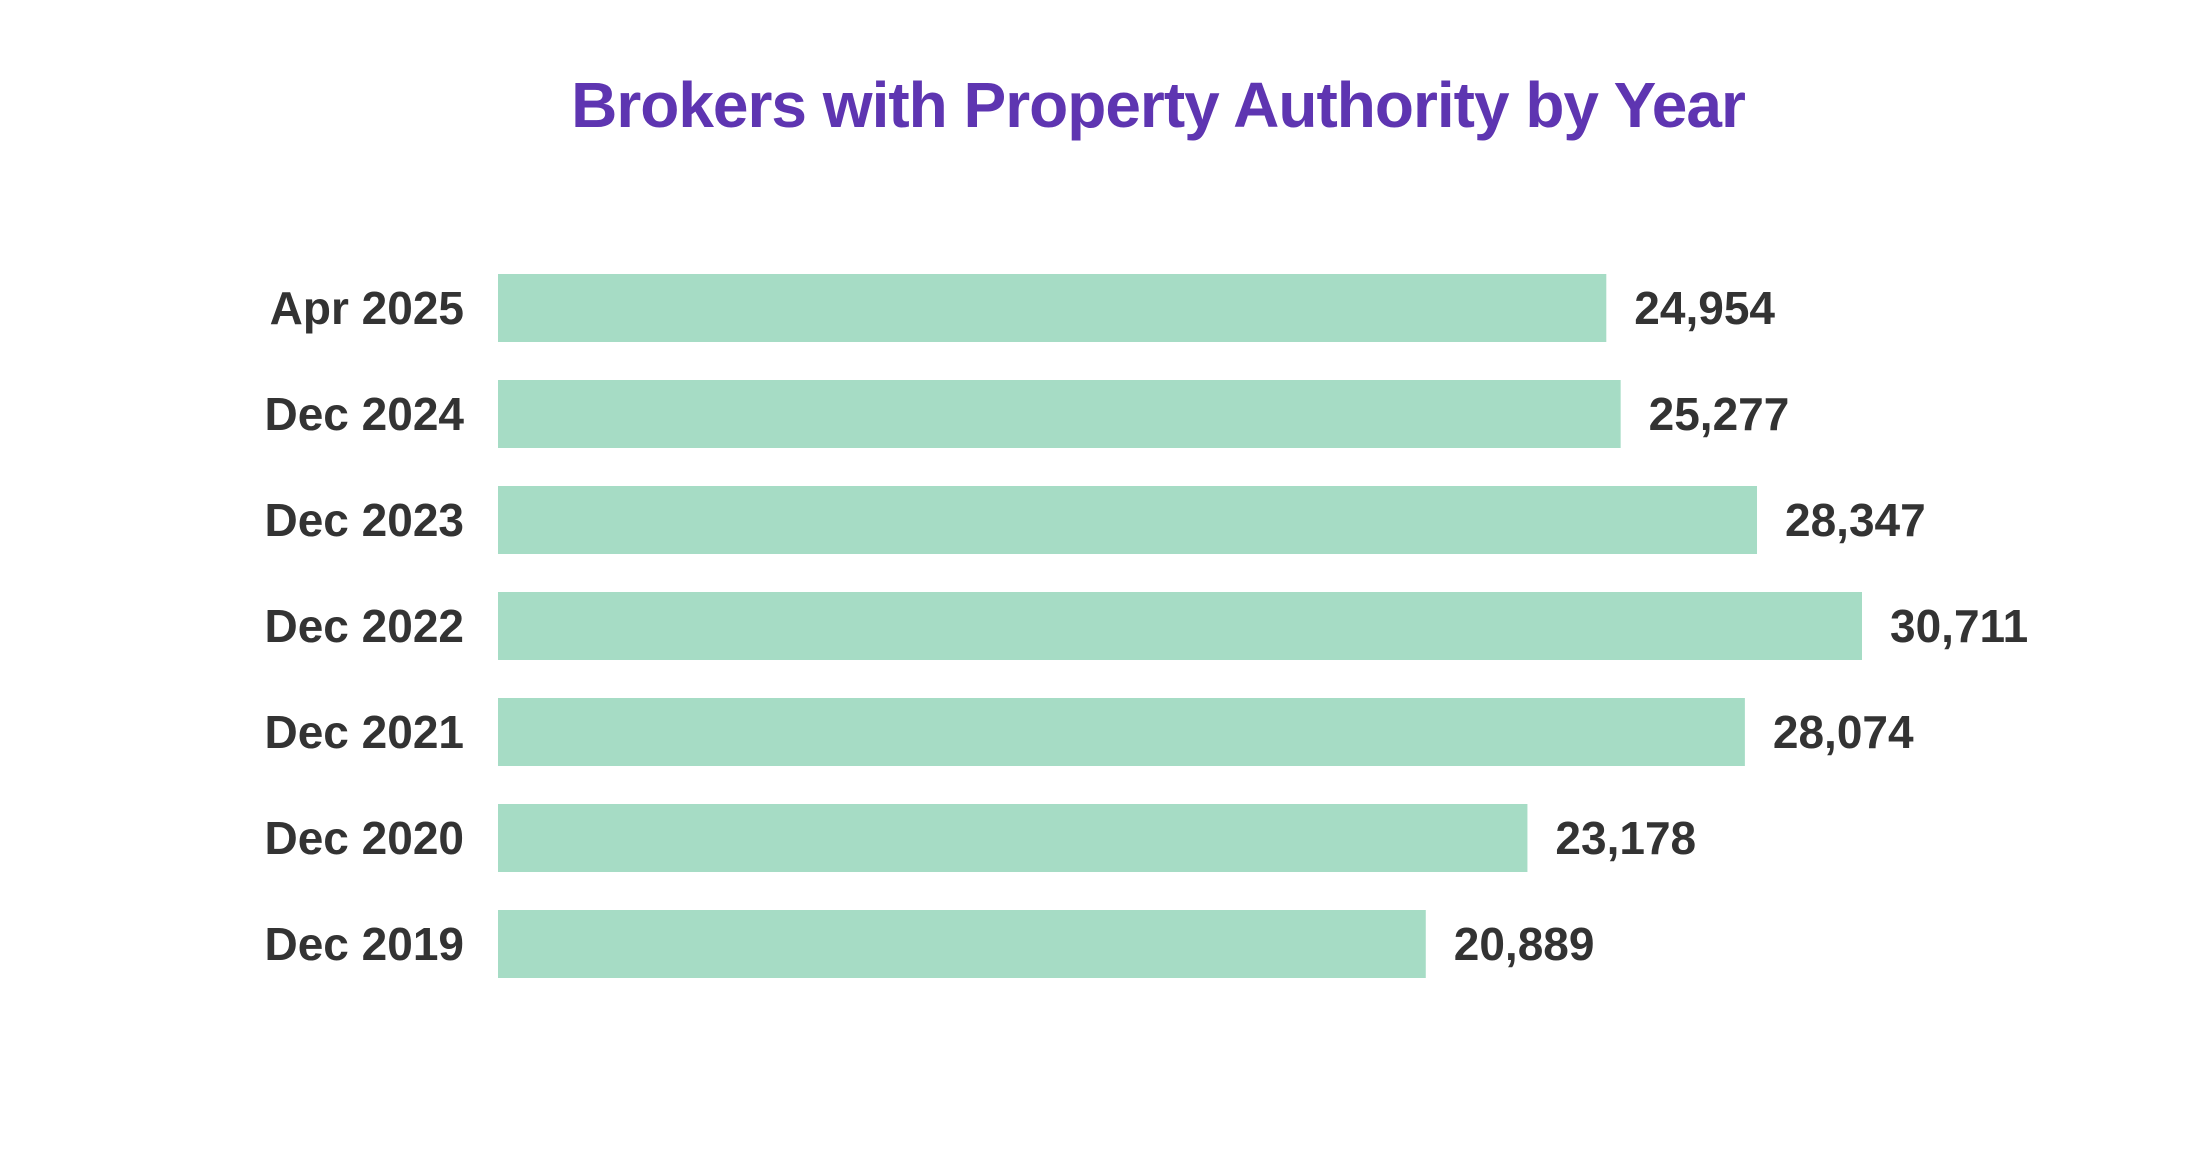 This screenshot has height=1160, width=2200. Describe the element at coordinates (365, 944) in the screenshot. I see `category-label: Dec 2019` at that location.